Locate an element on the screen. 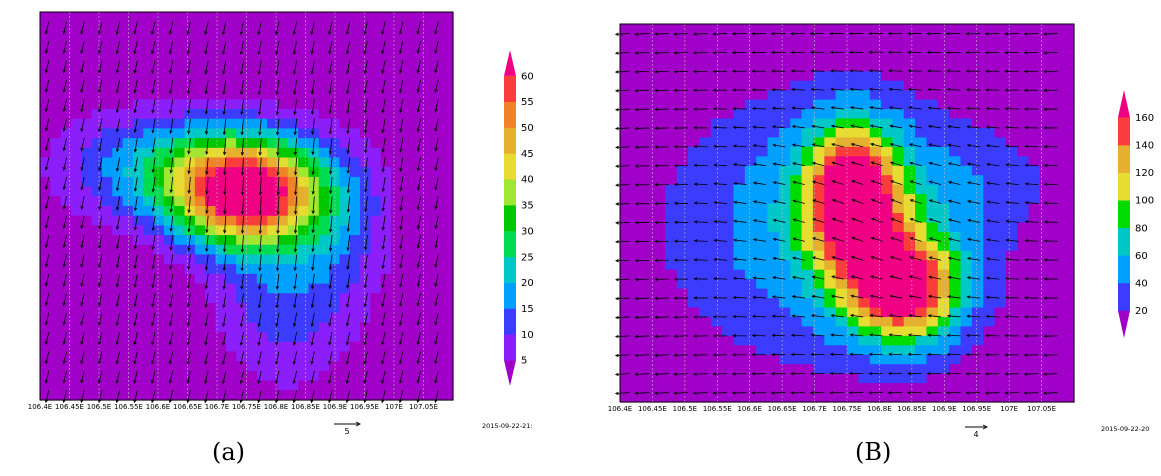 The width and height of the screenshot is (1161, 476). colorbar-label: 20 is located at coordinates (527, 283).